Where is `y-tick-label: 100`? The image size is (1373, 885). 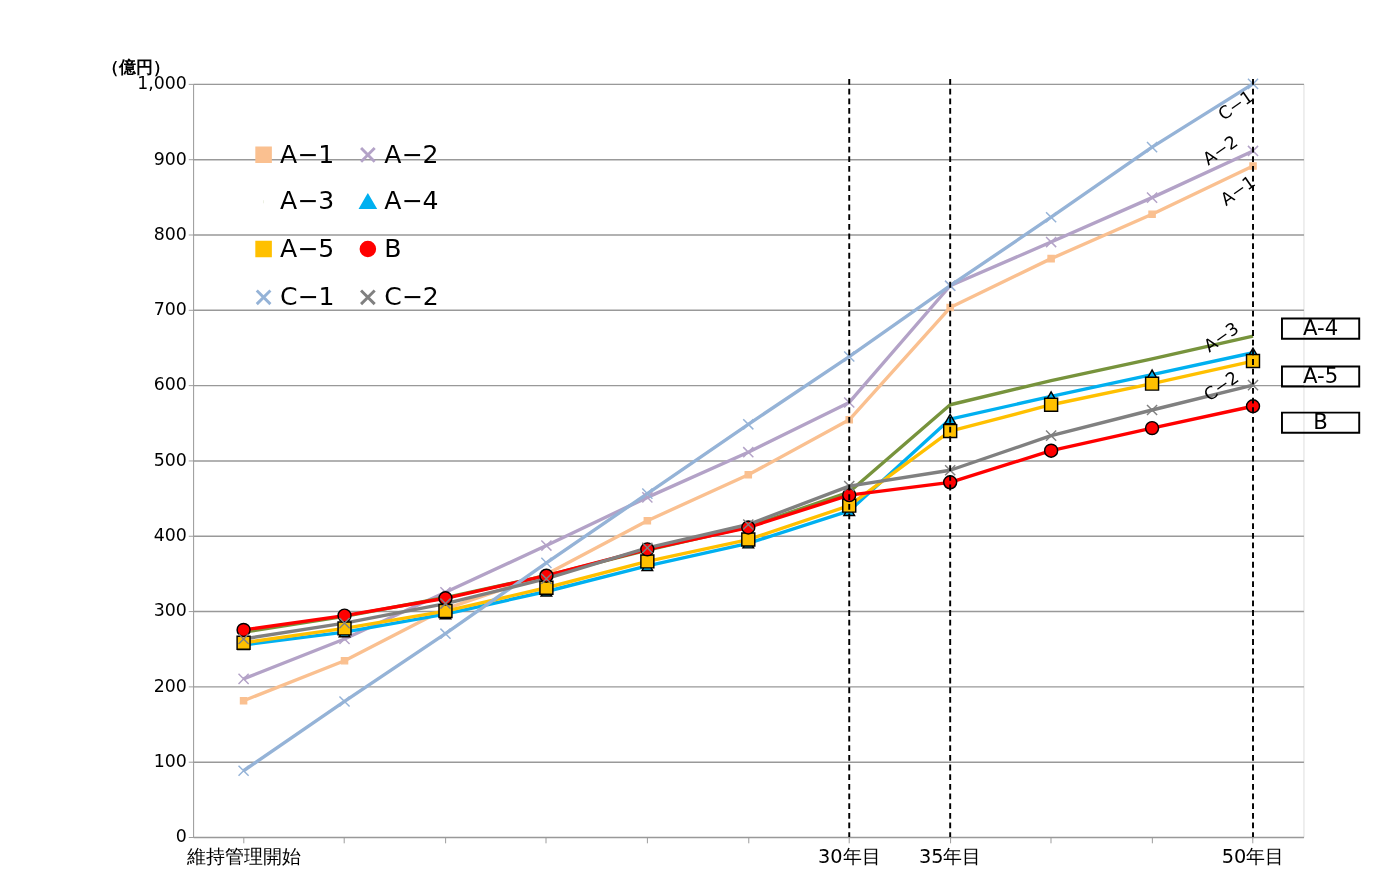
y-tick-label: 100 is located at coordinates (170, 761).